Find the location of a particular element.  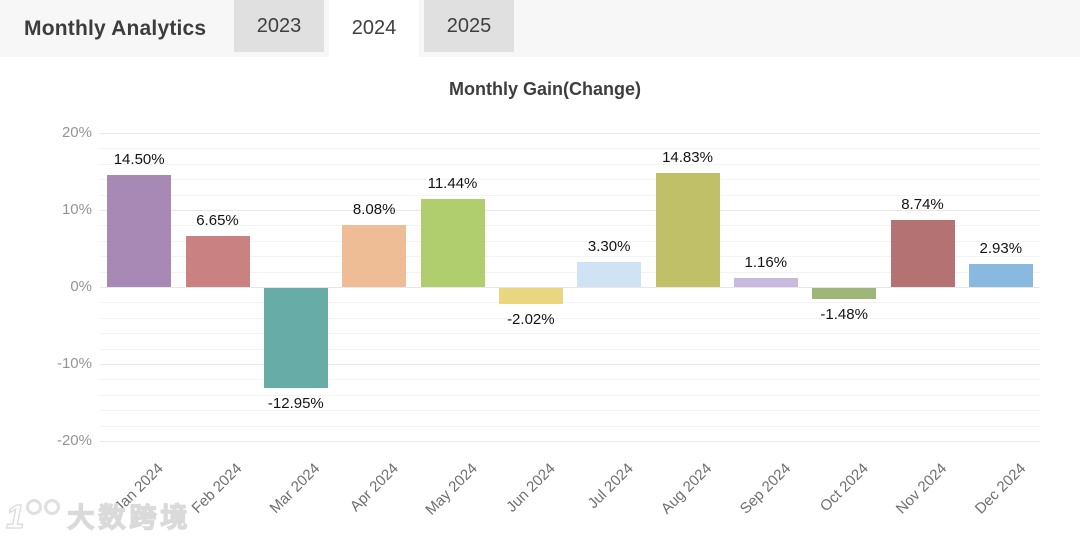

y-axis-label: -10% is located at coordinates (74, 363).